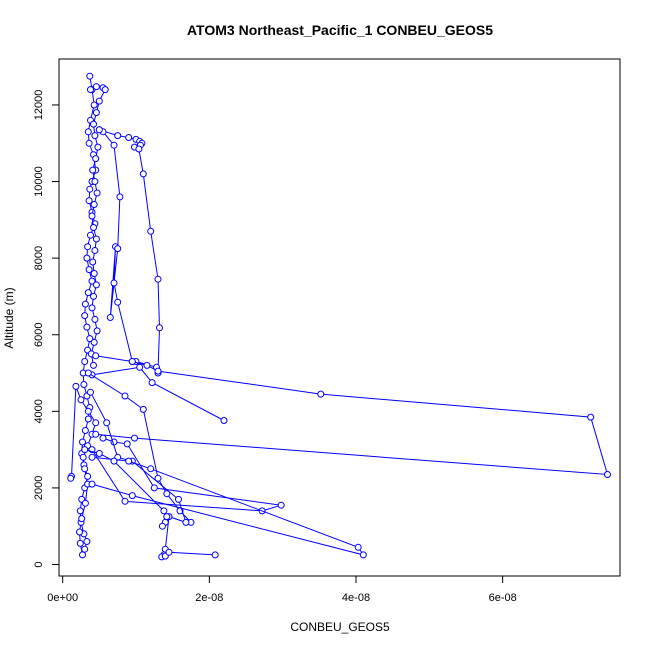 This screenshot has height=650, width=650. I want to click on x-tick-label: 2e-08, so click(209, 598).